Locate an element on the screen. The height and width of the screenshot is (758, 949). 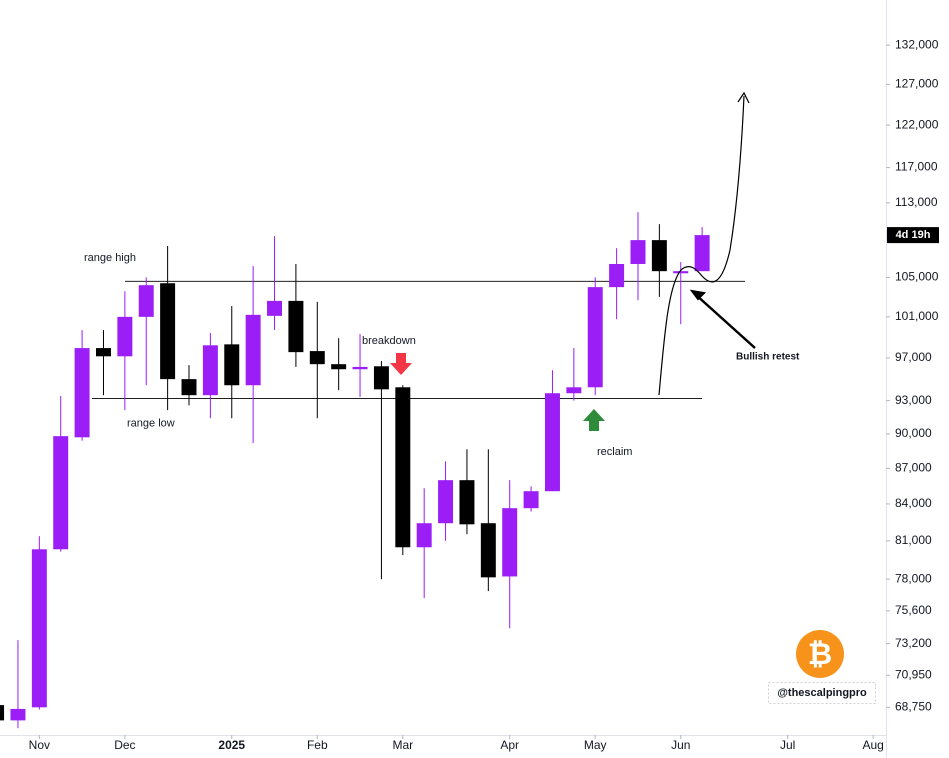
y-tick-label: 75,600 is located at coordinates (913, 610).